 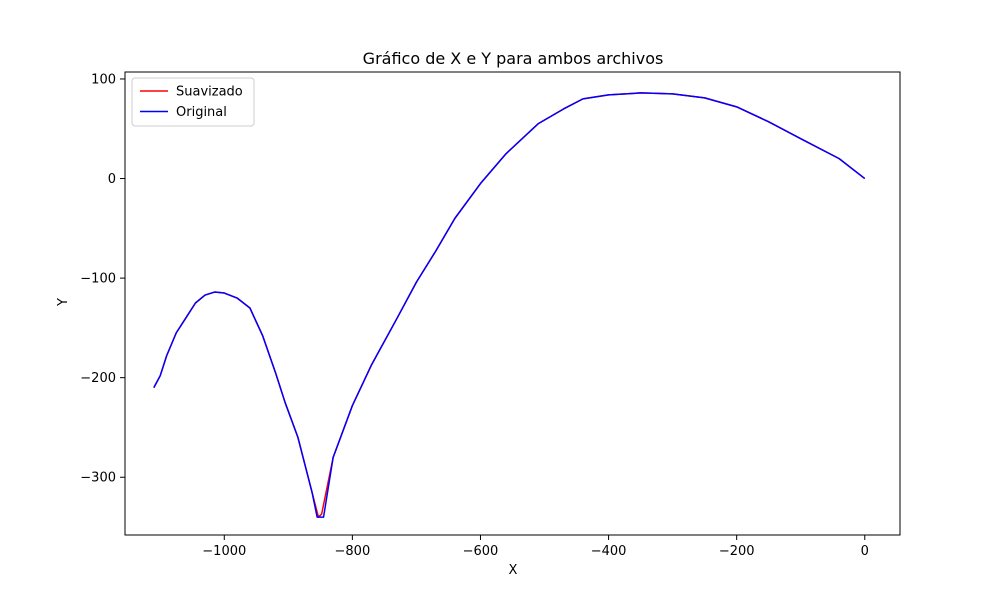 What do you see at coordinates (609, 551) in the screenshot?
I see `x-tick-label: −400` at bounding box center [609, 551].